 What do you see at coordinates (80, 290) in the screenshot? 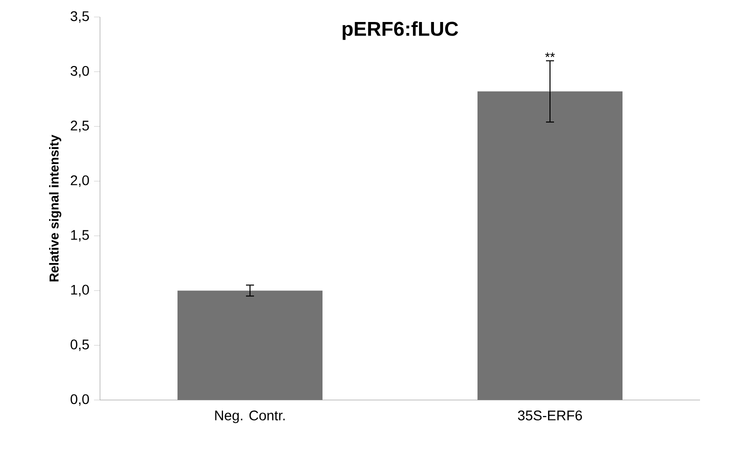
I see `y-tick-label: 1,0` at bounding box center [80, 290].